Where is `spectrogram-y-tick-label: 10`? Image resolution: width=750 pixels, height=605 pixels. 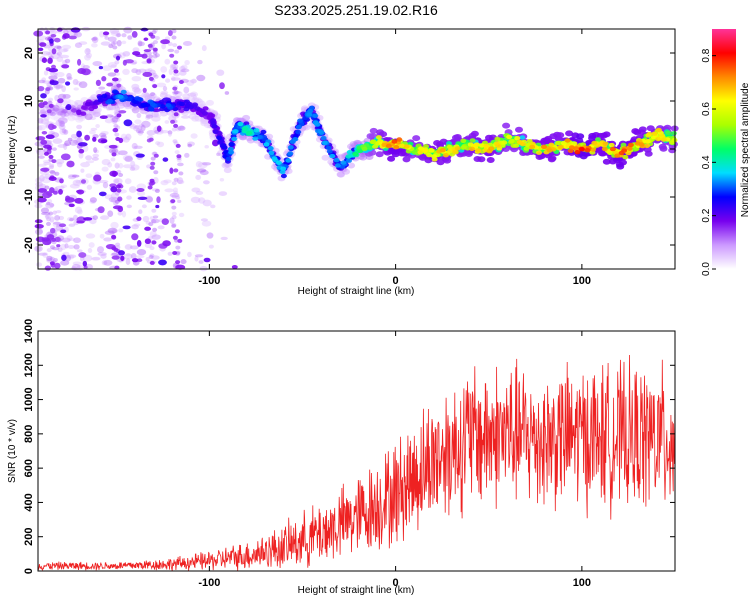 spectrogram-y-tick-label: 10 is located at coordinates (29, 101).